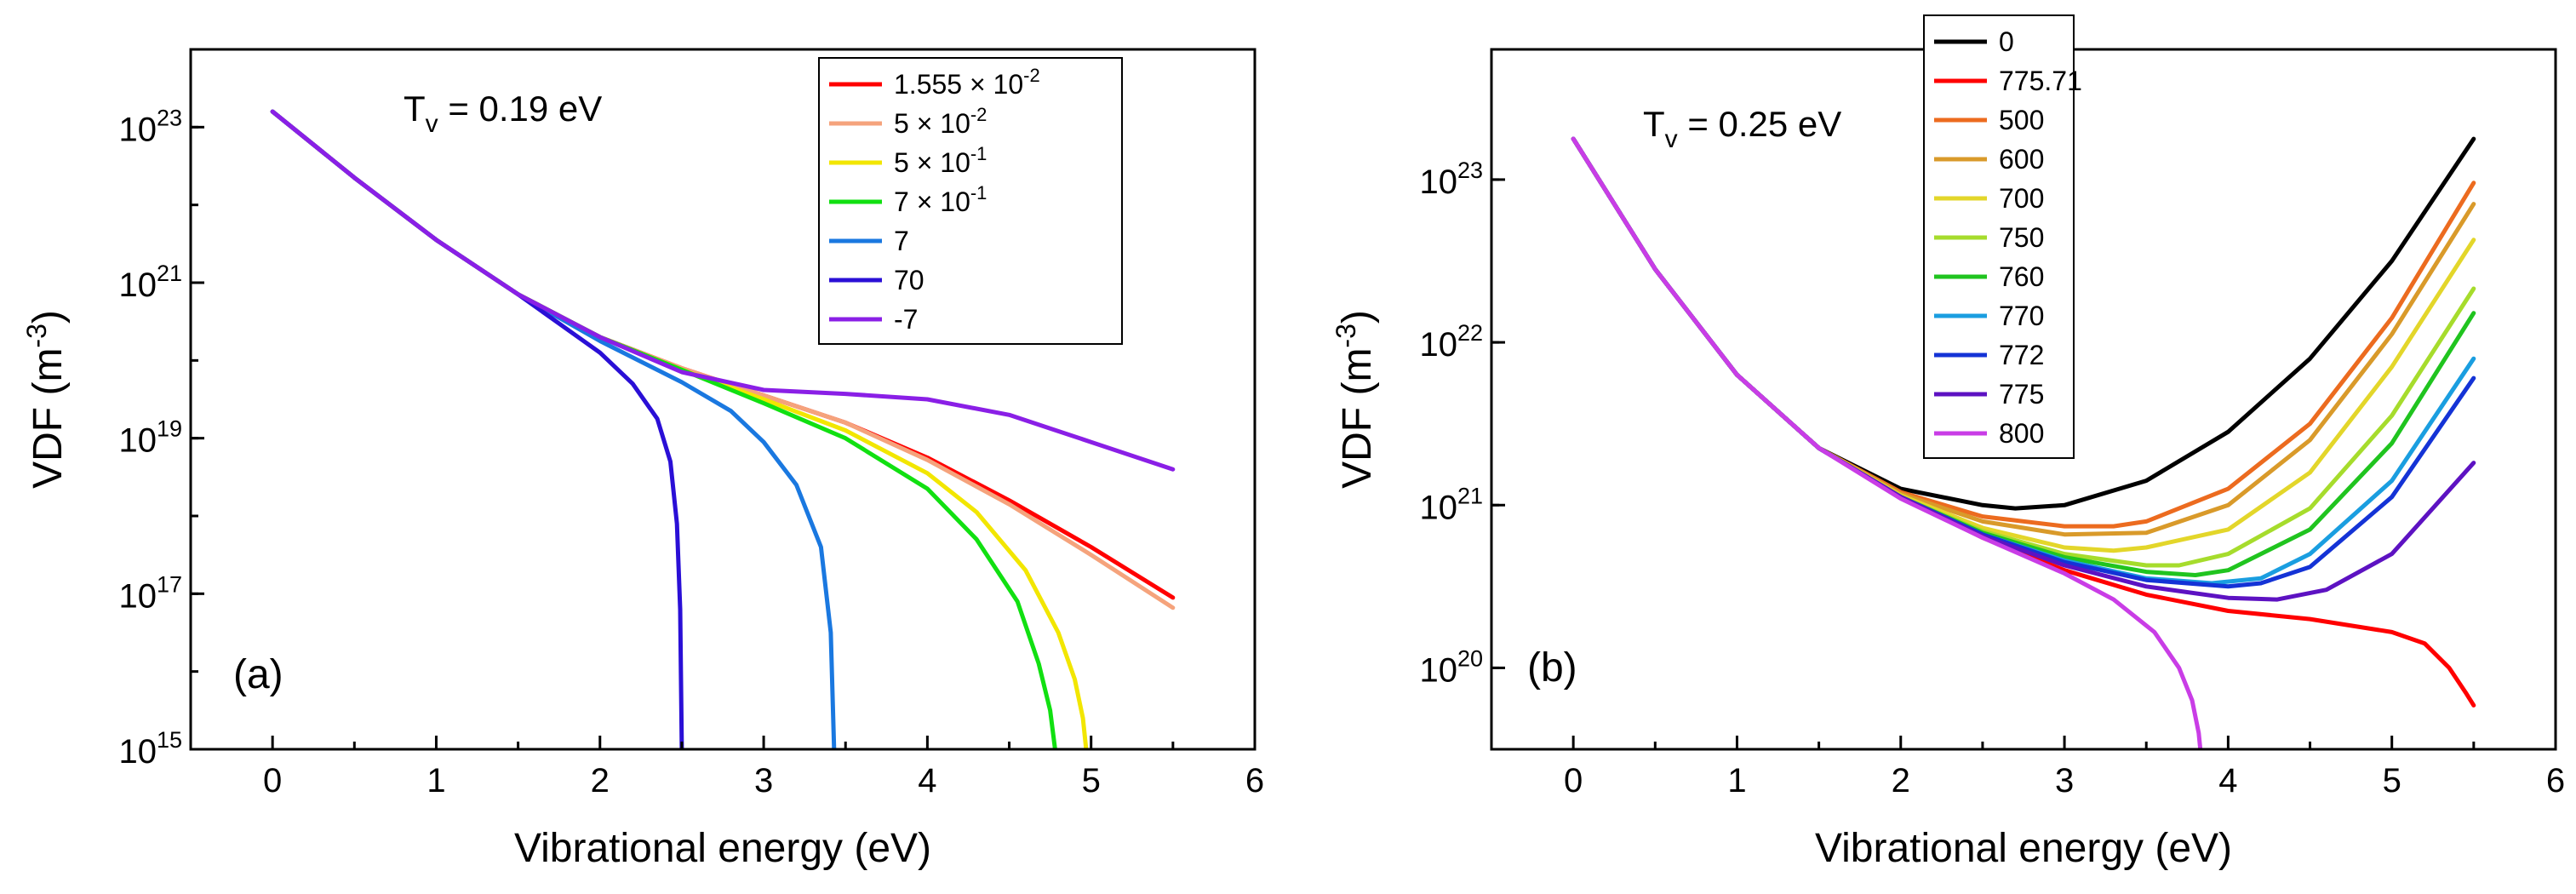 Image resolution: width=2576 pixels, height=894 pixels. Describe the element at coordinates (2022, 355) in the screenshot. I see `legend-label: 772` at that location.